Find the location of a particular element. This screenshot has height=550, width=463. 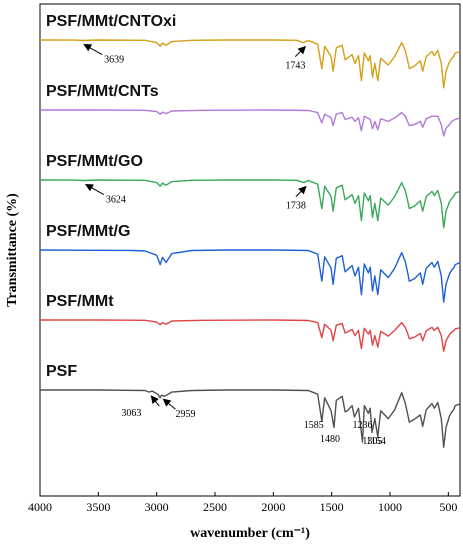

annotation-label-1738: 1738 is located at coordinates (296, 206).